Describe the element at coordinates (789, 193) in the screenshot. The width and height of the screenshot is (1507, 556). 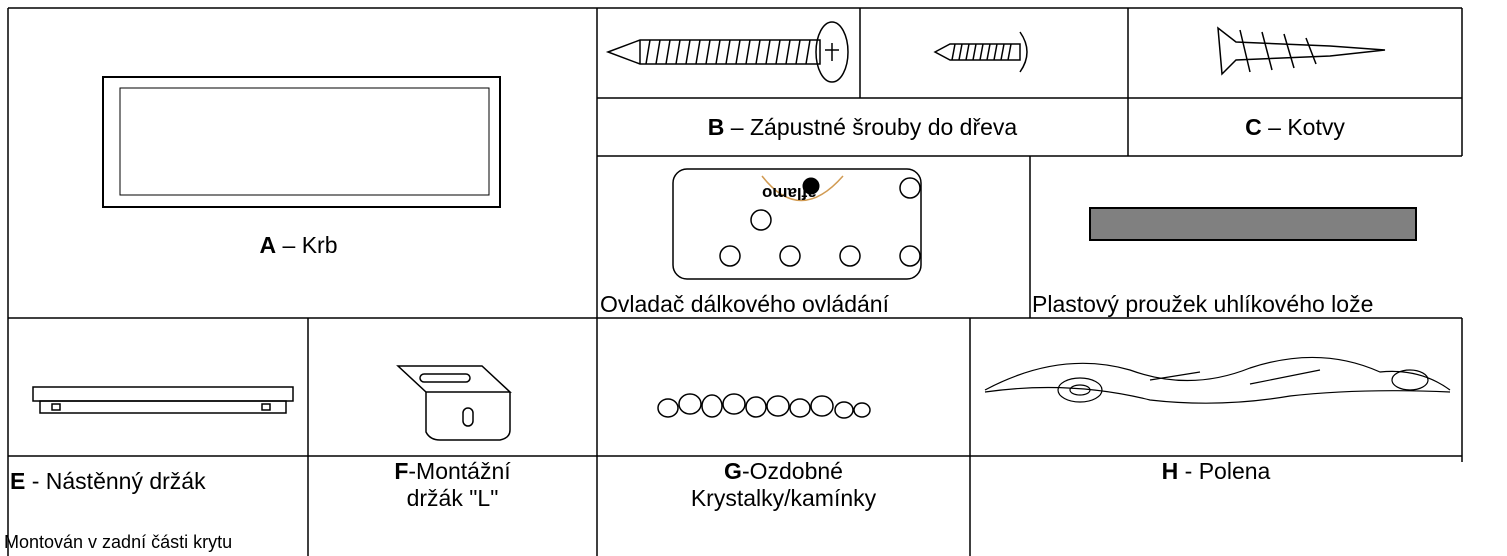
I see `remote-brand: aflamo` at that location.